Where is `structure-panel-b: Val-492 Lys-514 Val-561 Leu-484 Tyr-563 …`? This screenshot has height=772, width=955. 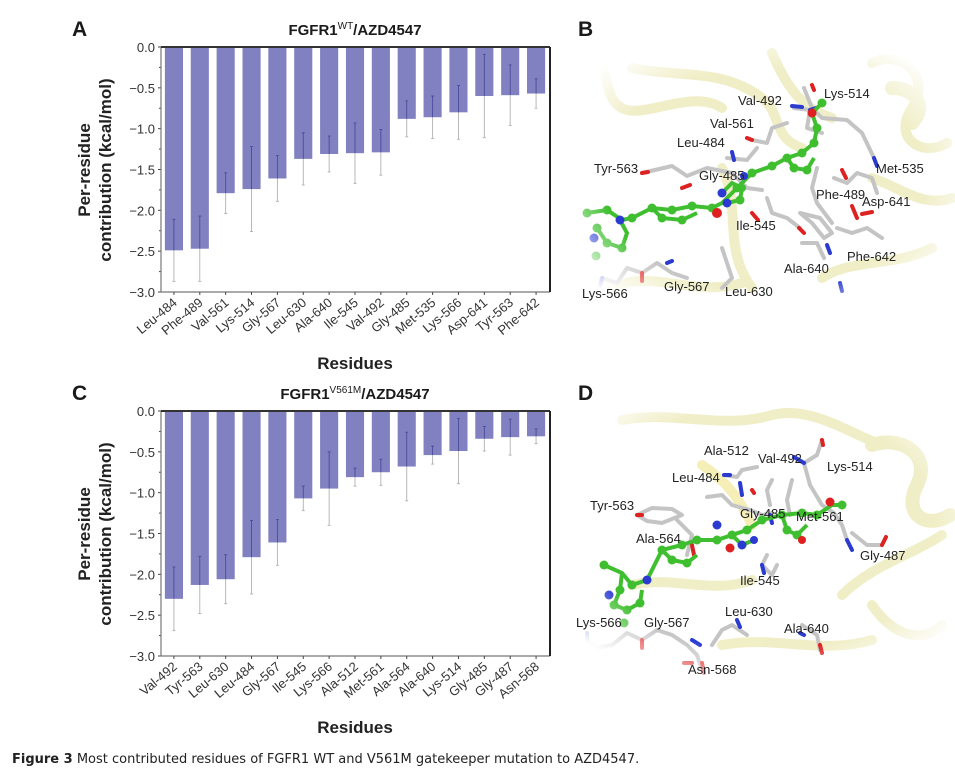 structure-panel-b: Val-492 Lys-514 Val-561 Leu-484 Tyr-563 … is located at coordinates (763, 179).